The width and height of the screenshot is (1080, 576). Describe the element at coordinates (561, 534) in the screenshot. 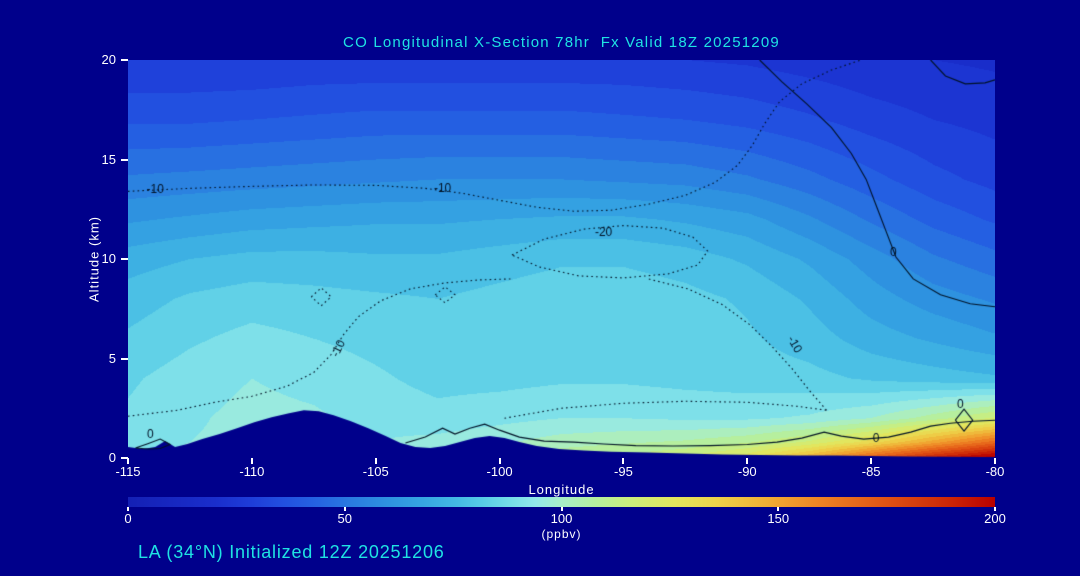

I see `colorbar-units-label: (ppbv)` at that location.